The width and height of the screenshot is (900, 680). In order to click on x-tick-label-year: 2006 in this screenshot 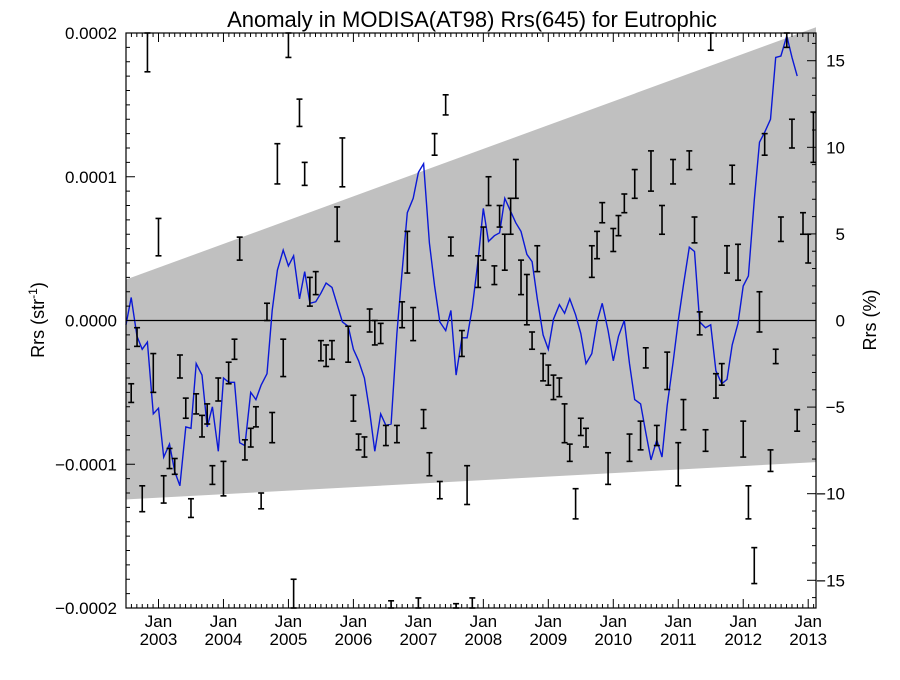, I will do `click(353, 639)`.